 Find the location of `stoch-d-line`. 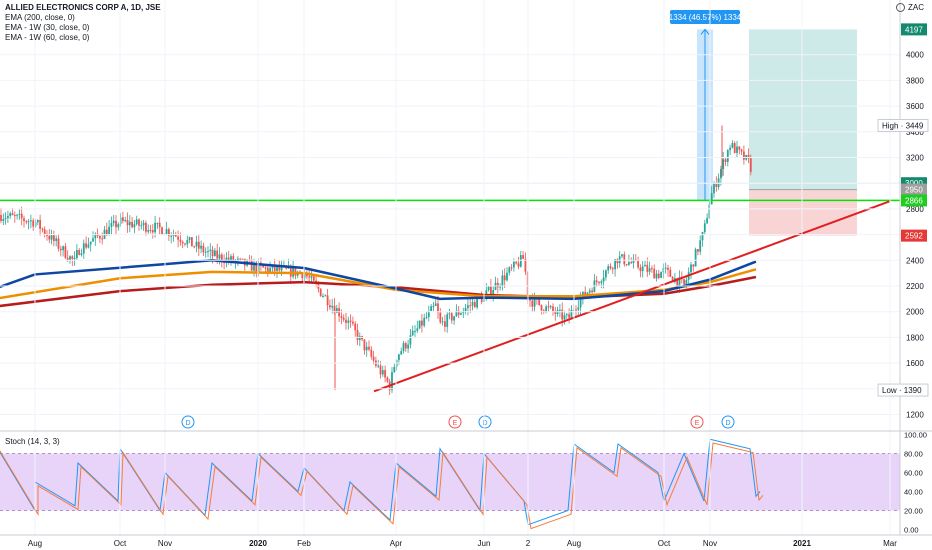

stoch-d-line is located at coordinates (382, 486).